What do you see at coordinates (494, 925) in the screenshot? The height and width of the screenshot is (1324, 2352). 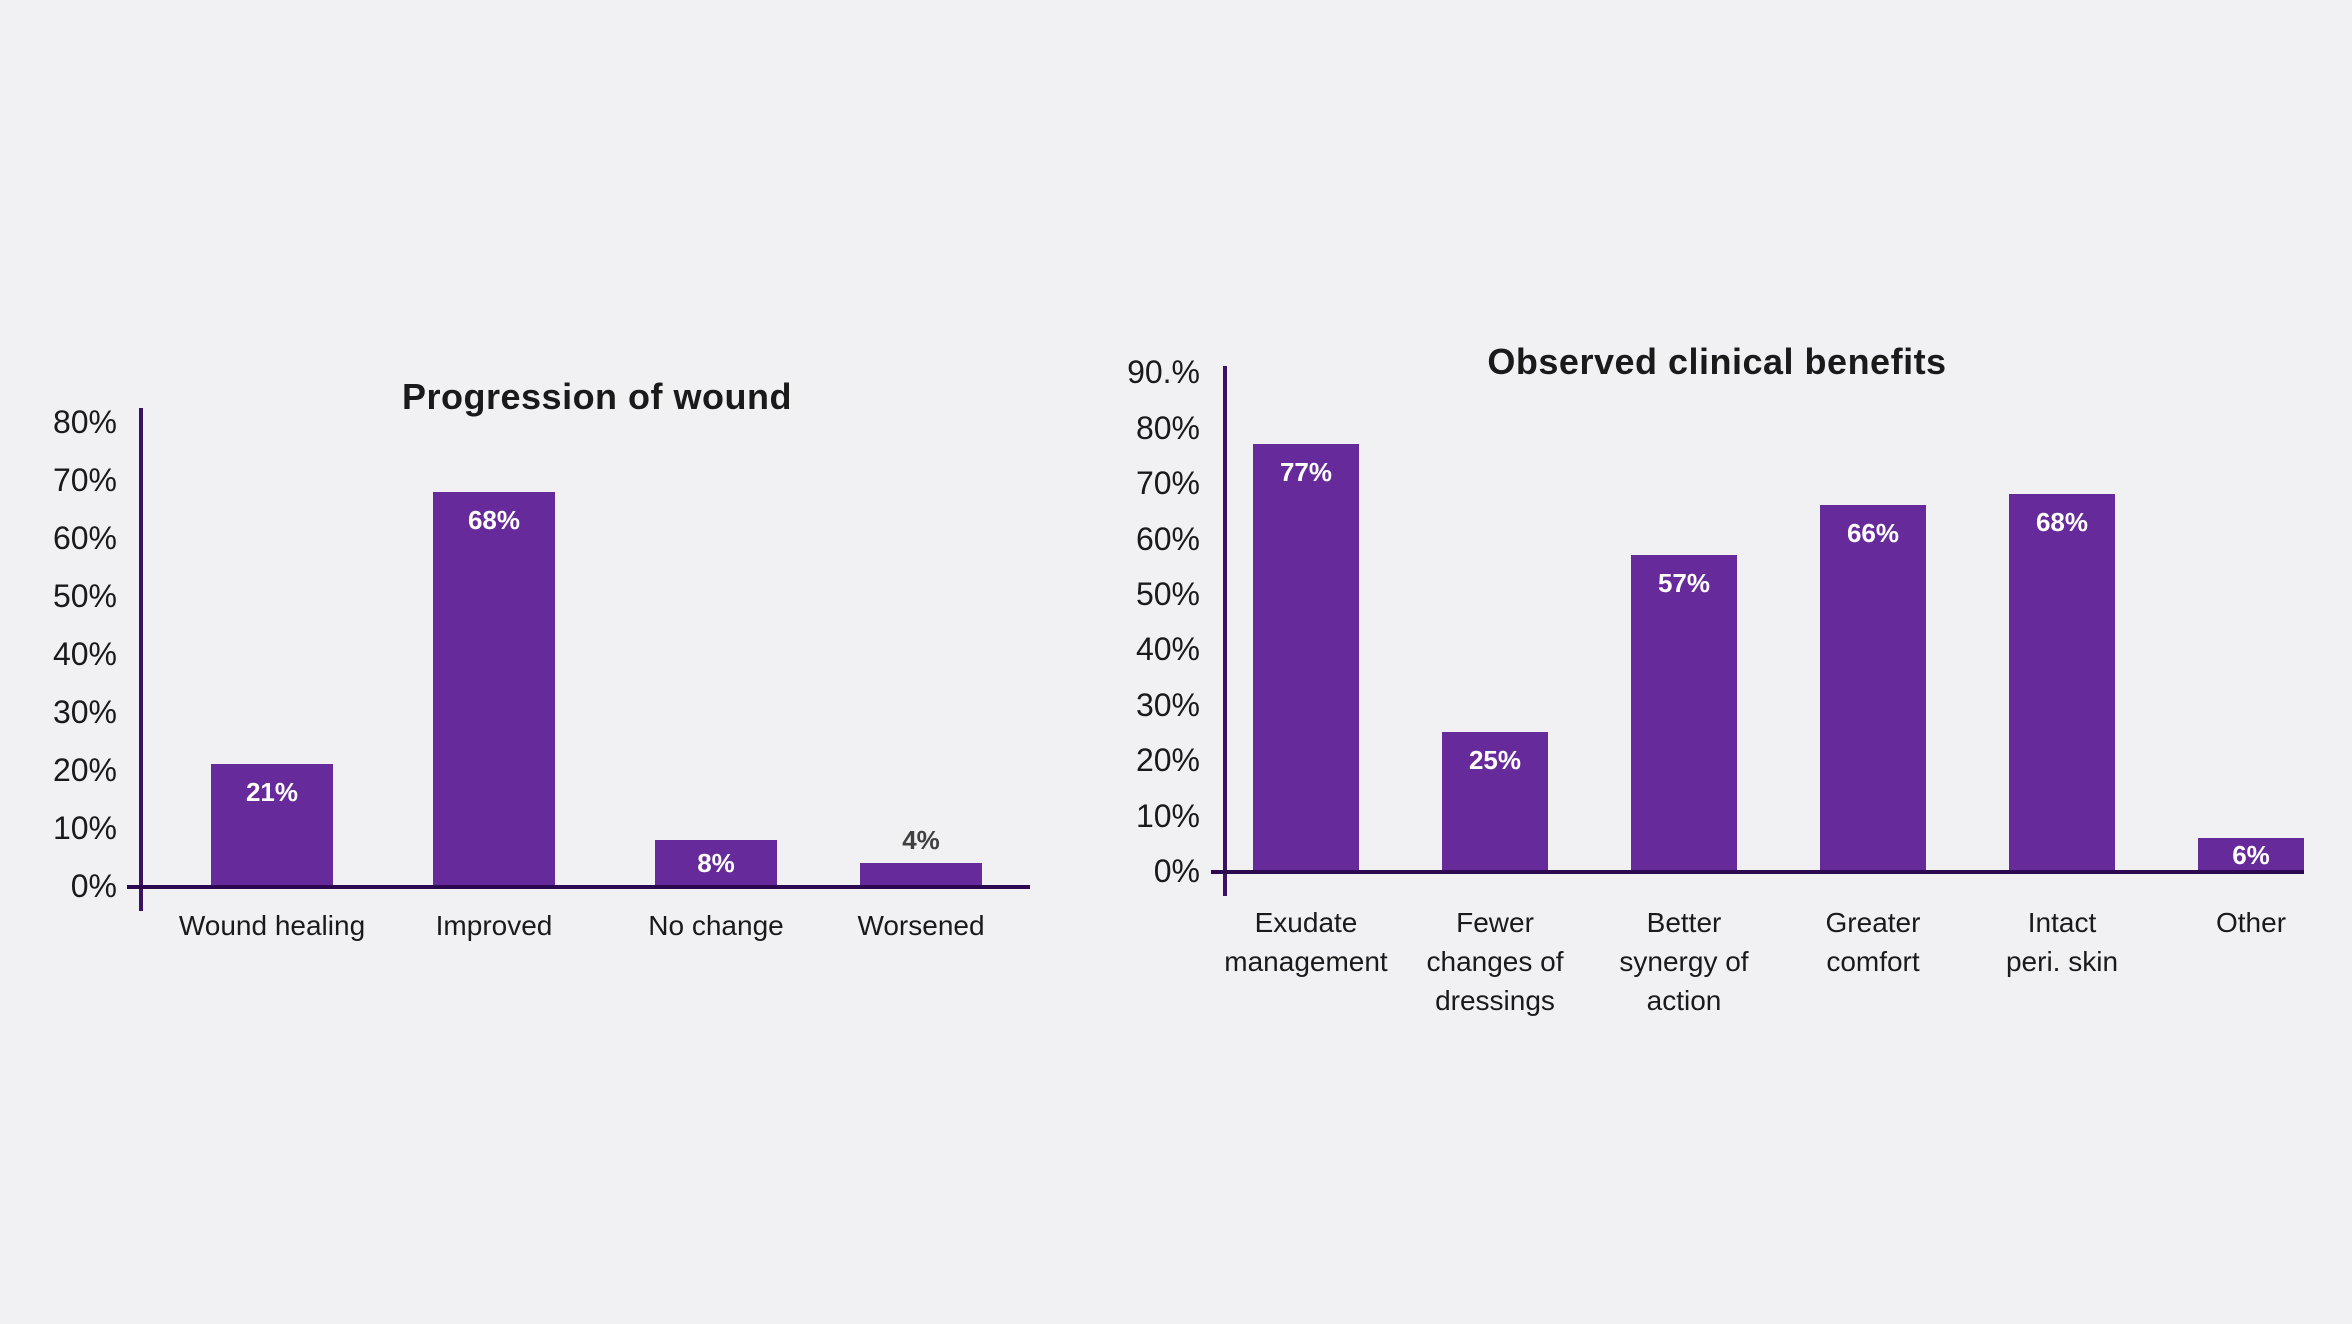 I see `x-category-label: Improved` at bounding box center [494, 925].